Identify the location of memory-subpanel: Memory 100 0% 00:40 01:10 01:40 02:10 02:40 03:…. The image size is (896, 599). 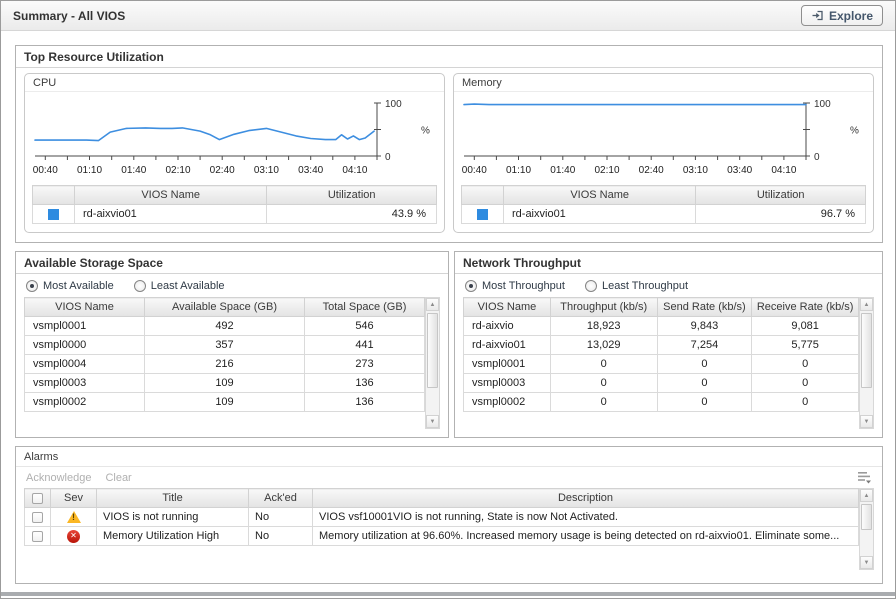
(663, 153).